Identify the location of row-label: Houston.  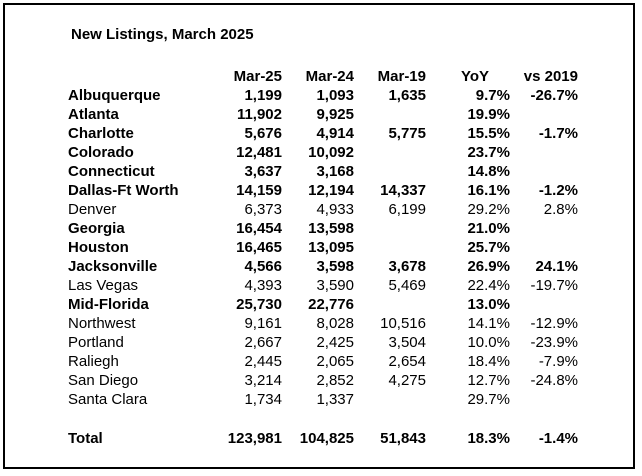
(98, 247).